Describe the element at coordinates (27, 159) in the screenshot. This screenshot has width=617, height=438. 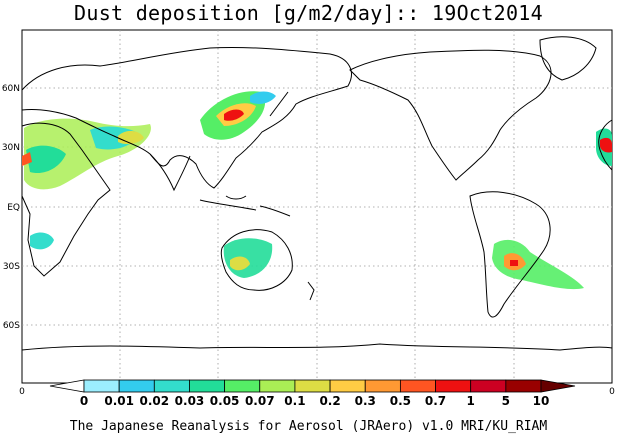
I see `dust-sahara-hot` at that location.